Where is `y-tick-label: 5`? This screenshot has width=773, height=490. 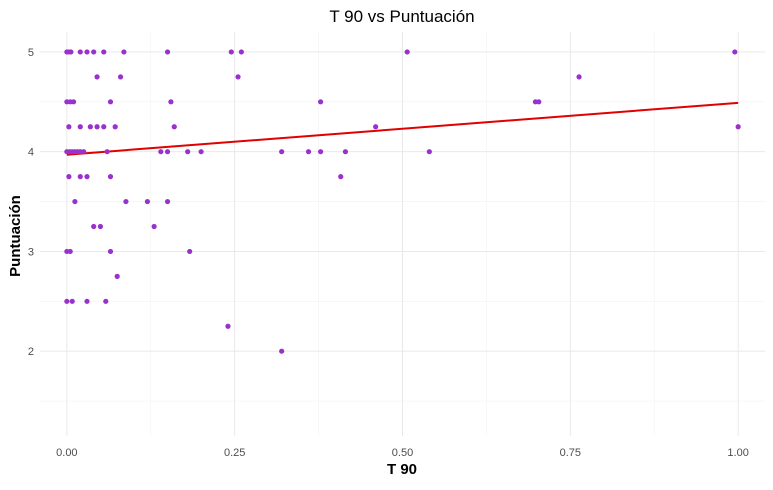
y-tick-label: 5 is located at coordinates (31, 53).